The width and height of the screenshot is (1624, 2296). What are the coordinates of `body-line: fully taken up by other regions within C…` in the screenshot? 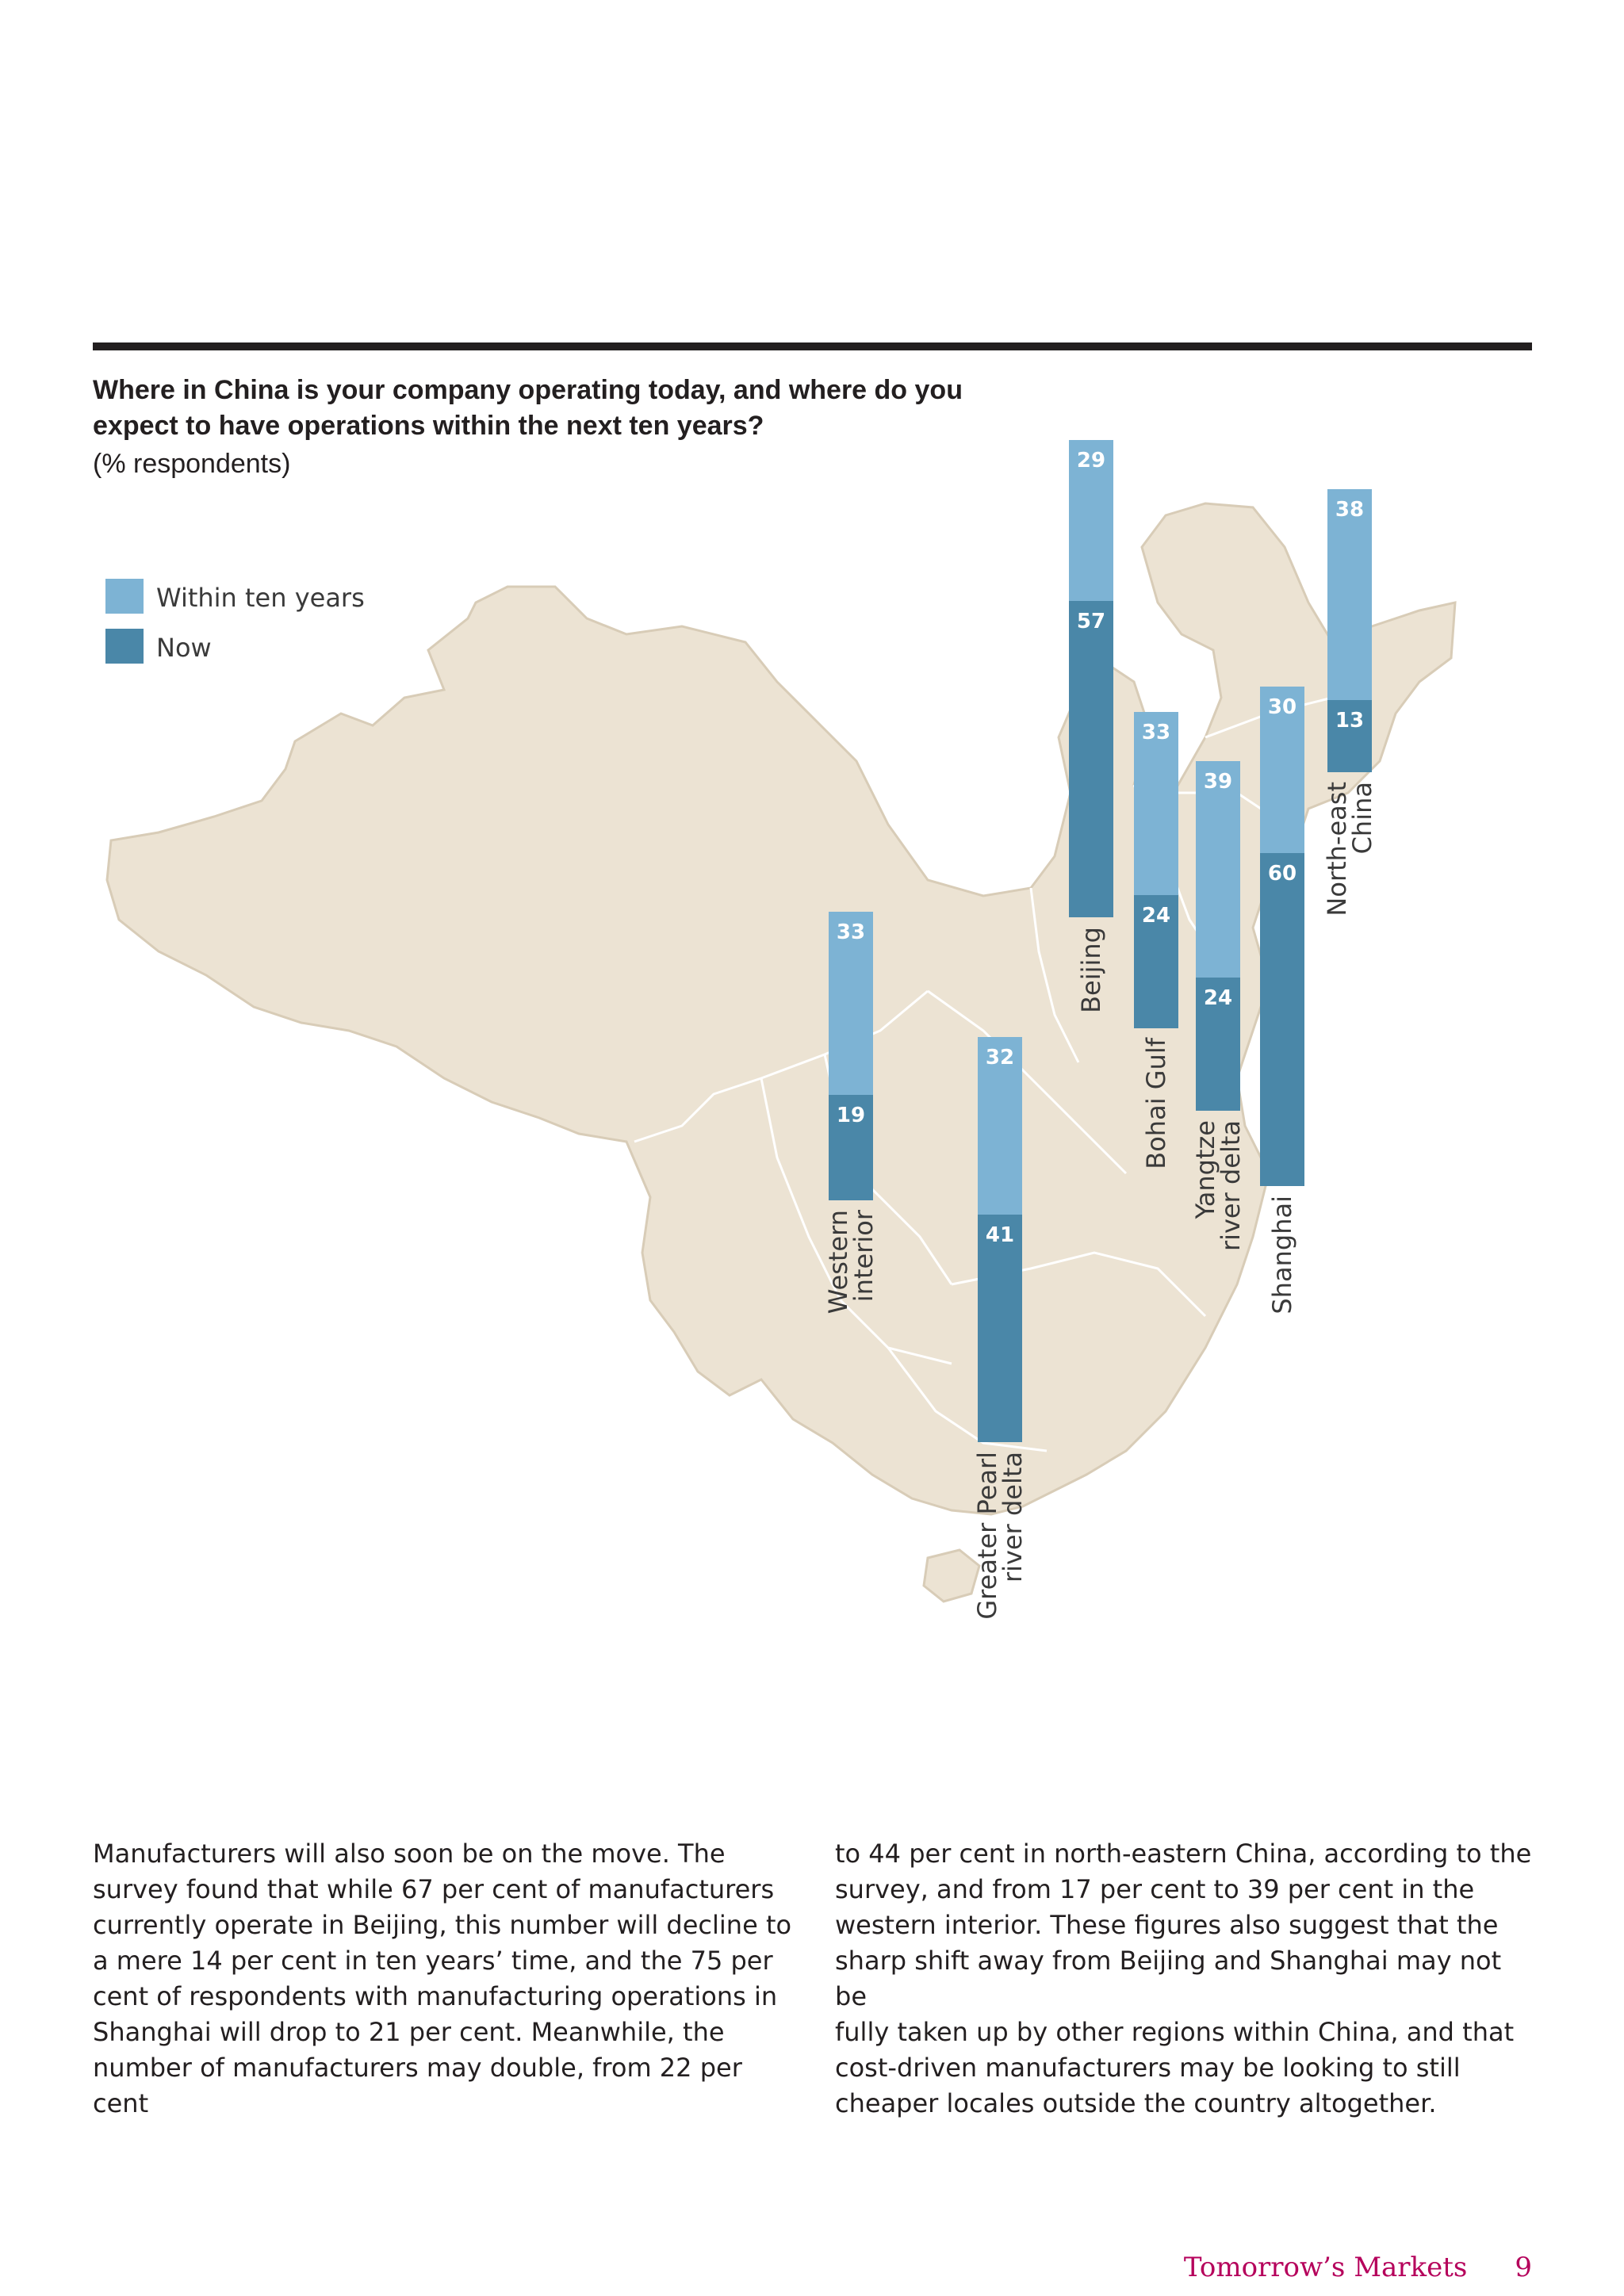 It's located at (1175, 2032).